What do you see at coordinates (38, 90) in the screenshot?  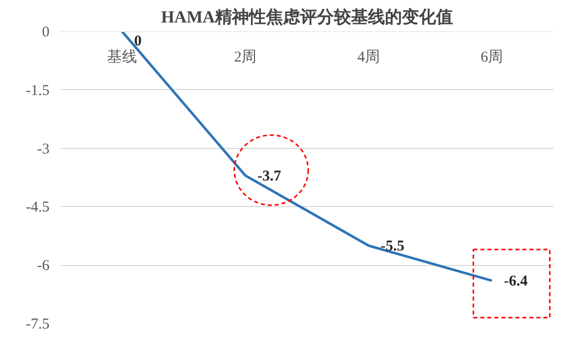 I see `y-tick-label: -1.5` at bounding box center [38, 90].